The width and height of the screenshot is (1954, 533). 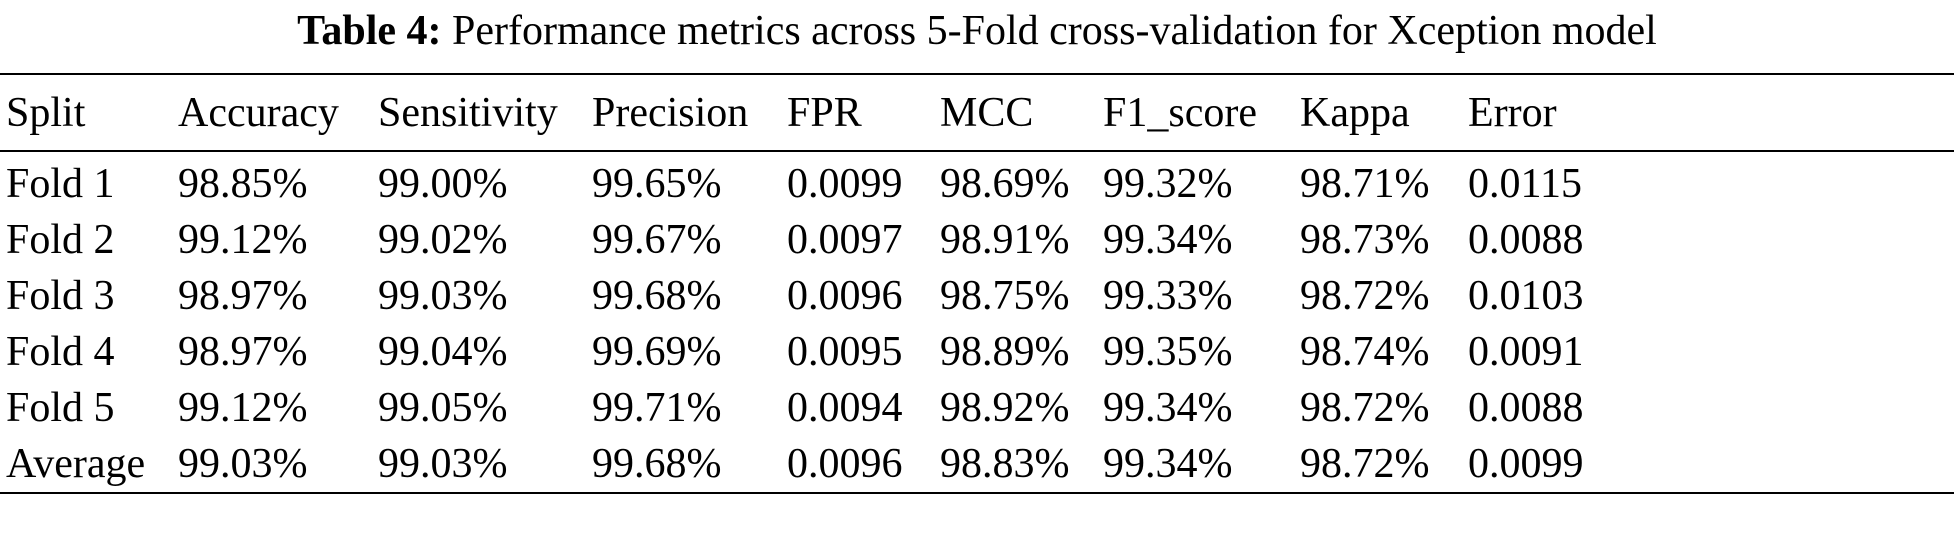 I want to click on table-cell: Fold 1, so click(x=60, y=184).